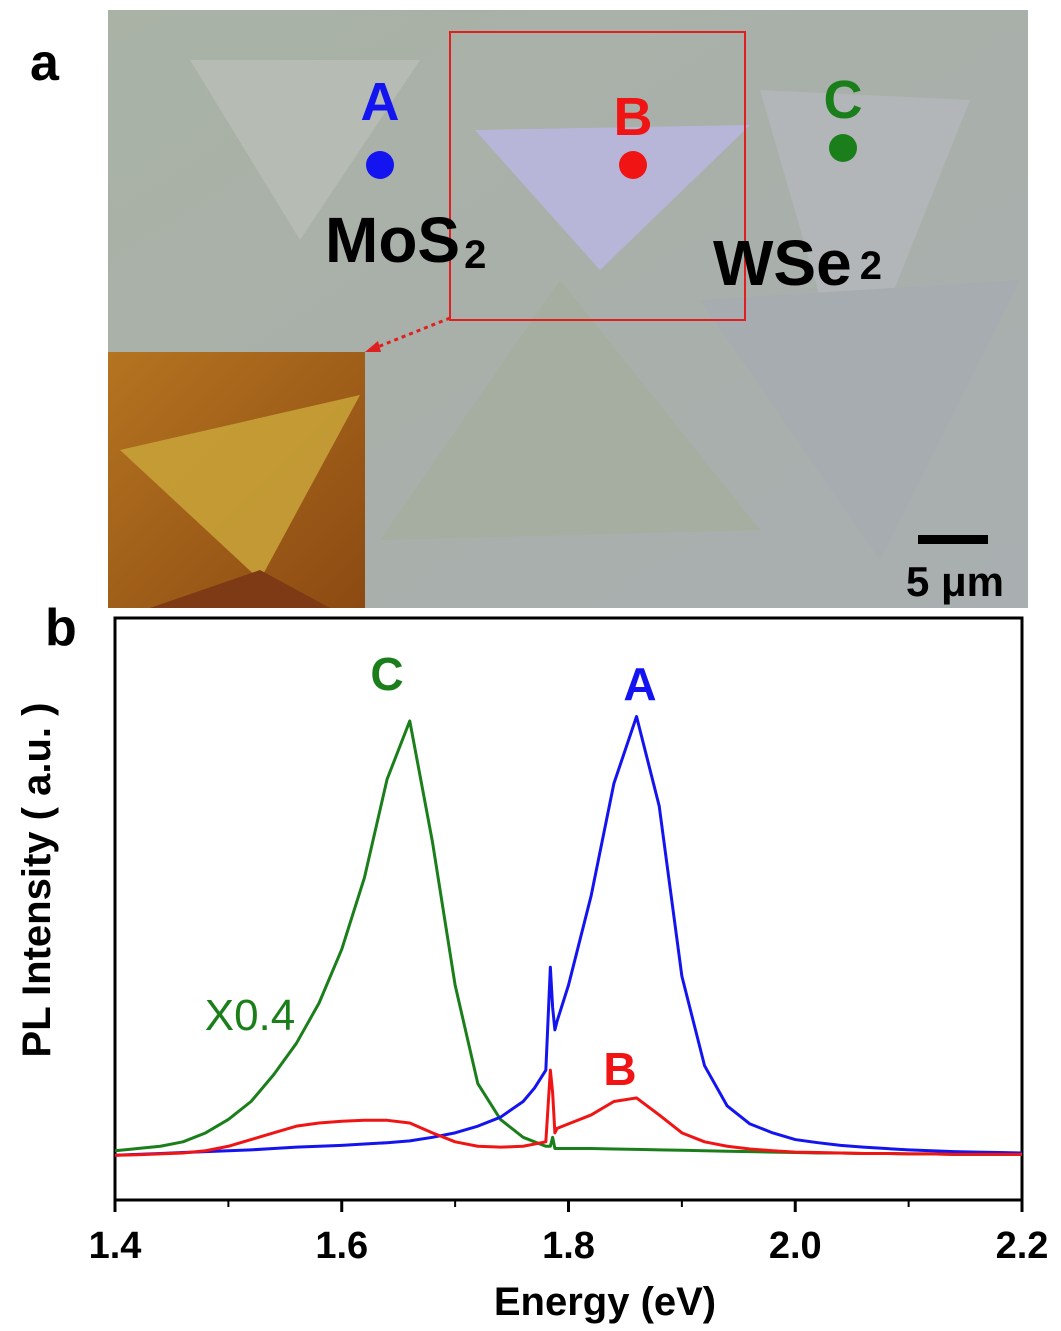 This screenshot has height=1331, width=1061. Describe the element at coordinates (795, 1246) in the screenshot. I see `x-tick-label: 2.0` at that location.